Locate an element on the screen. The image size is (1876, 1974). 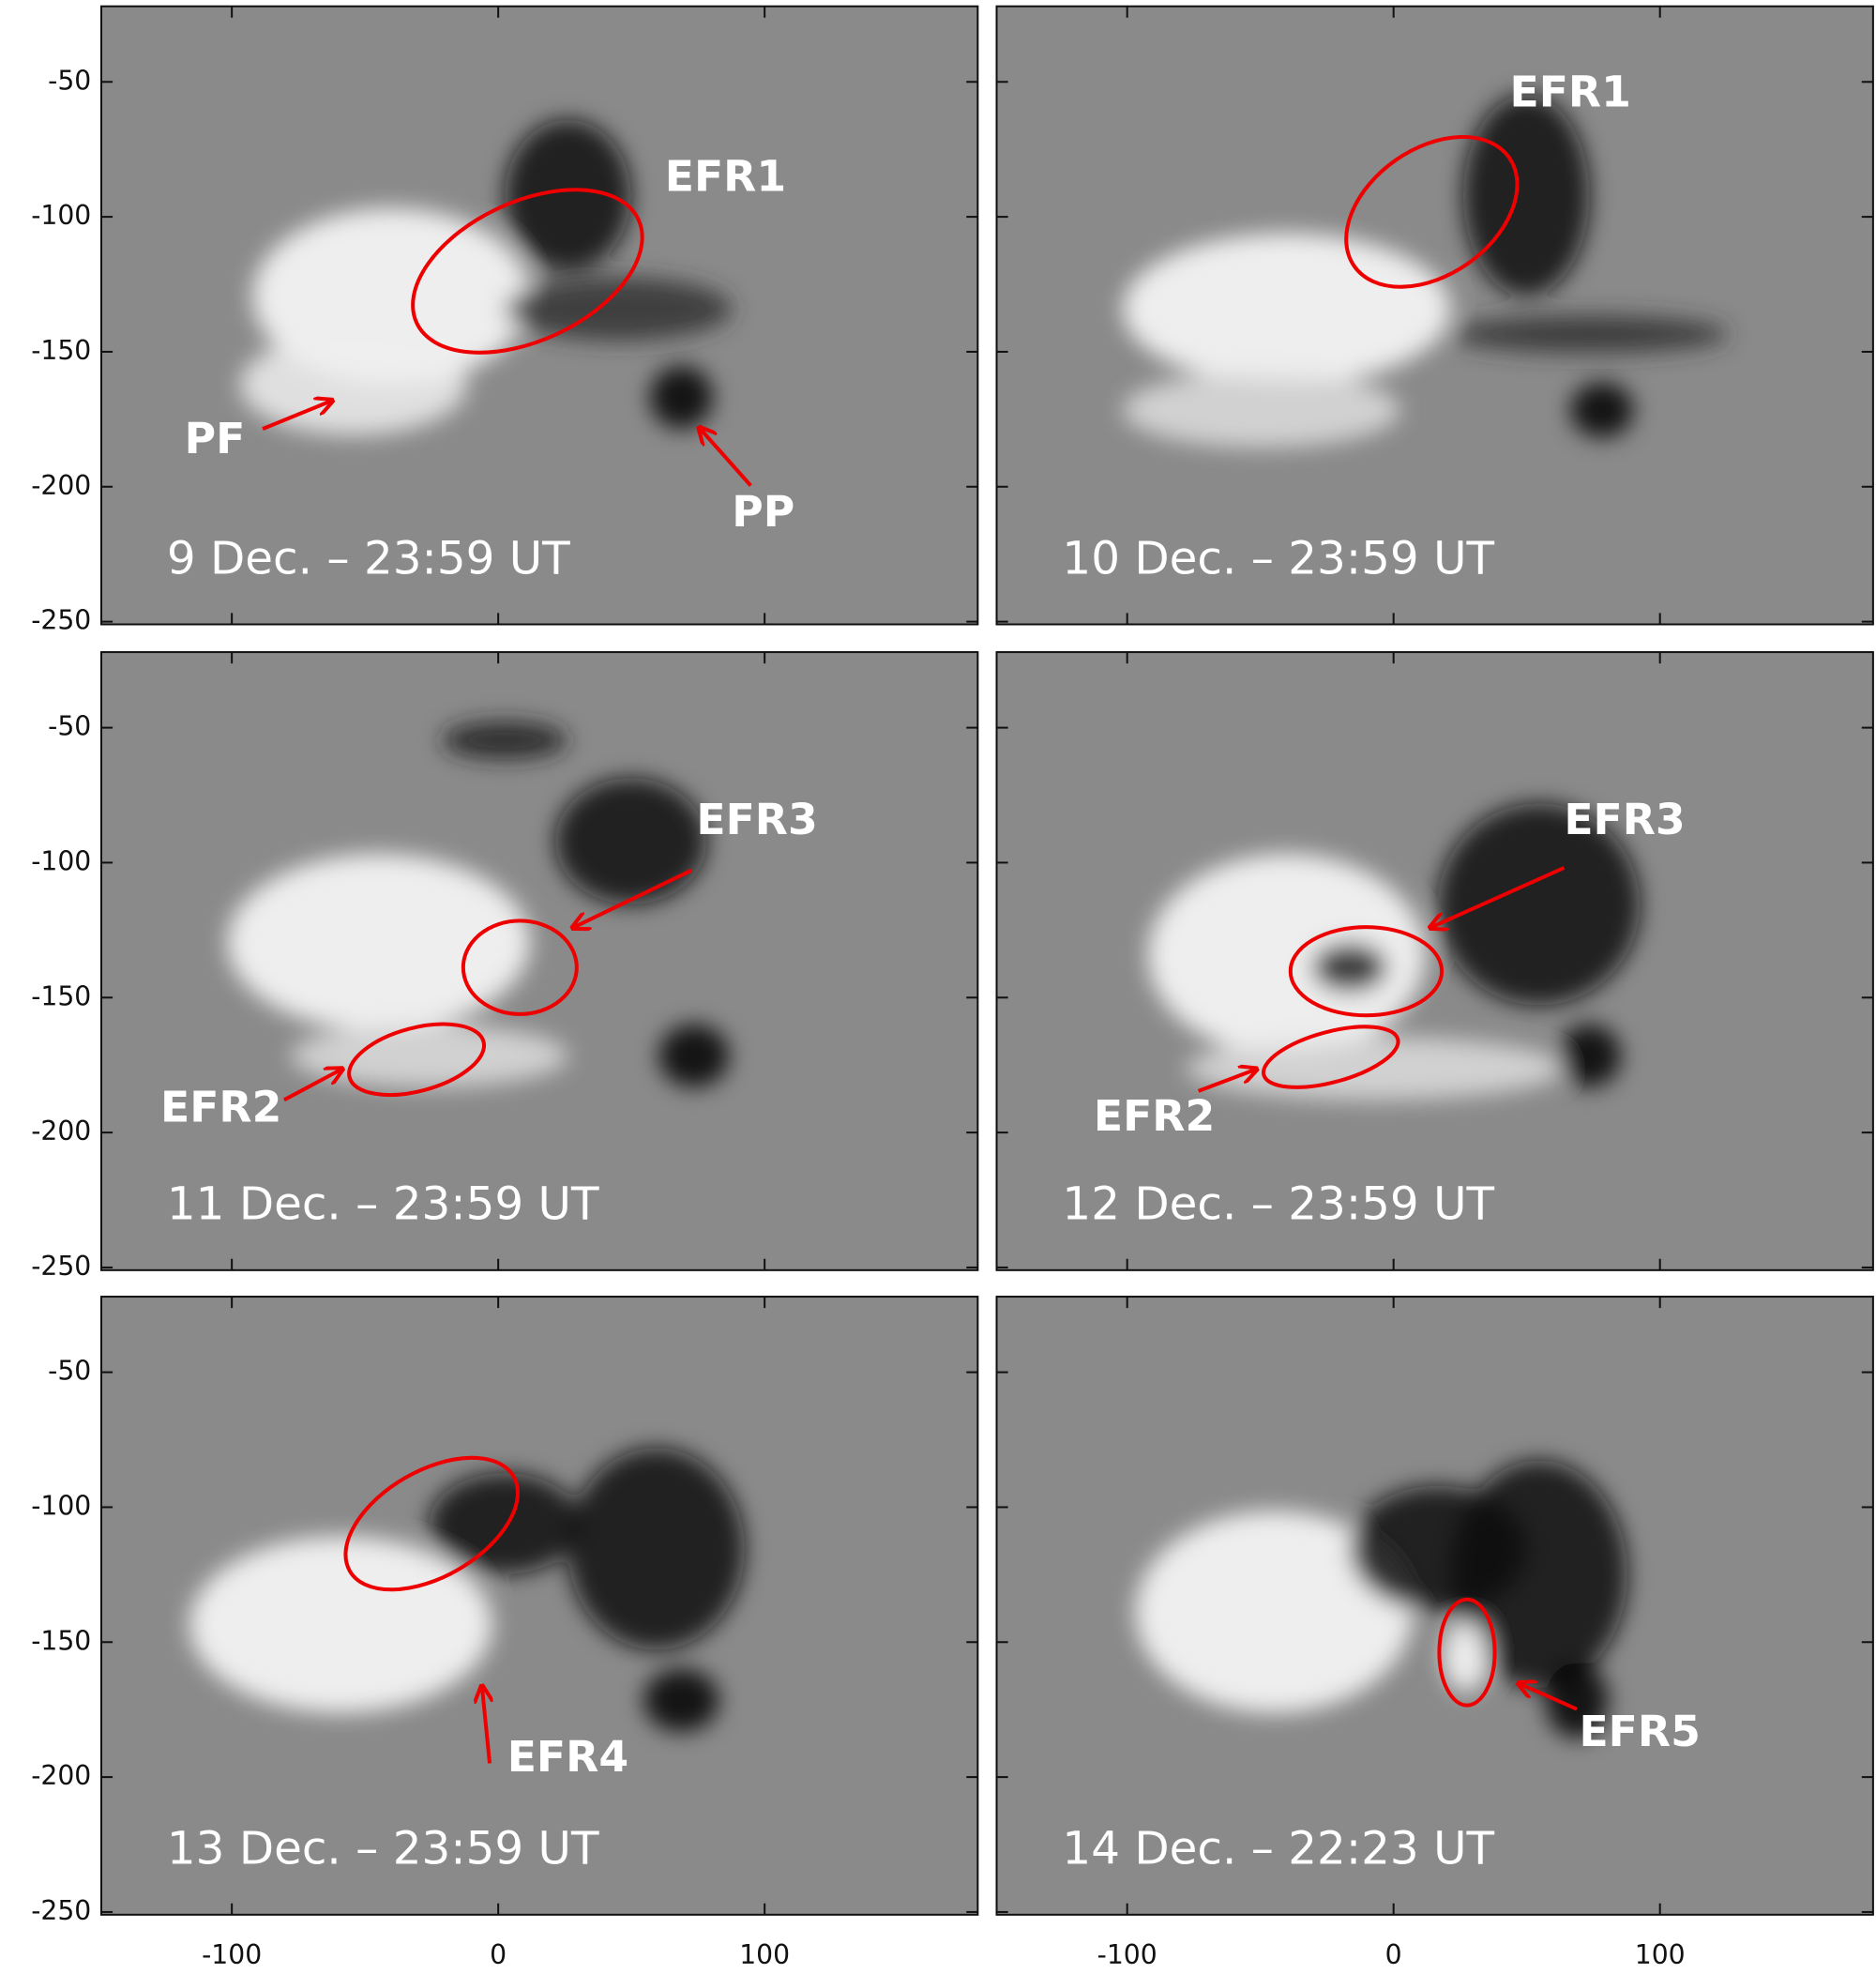
panel: EFR1 10 Dec. – 23:59 UT is located at coordinates (1434, 315).